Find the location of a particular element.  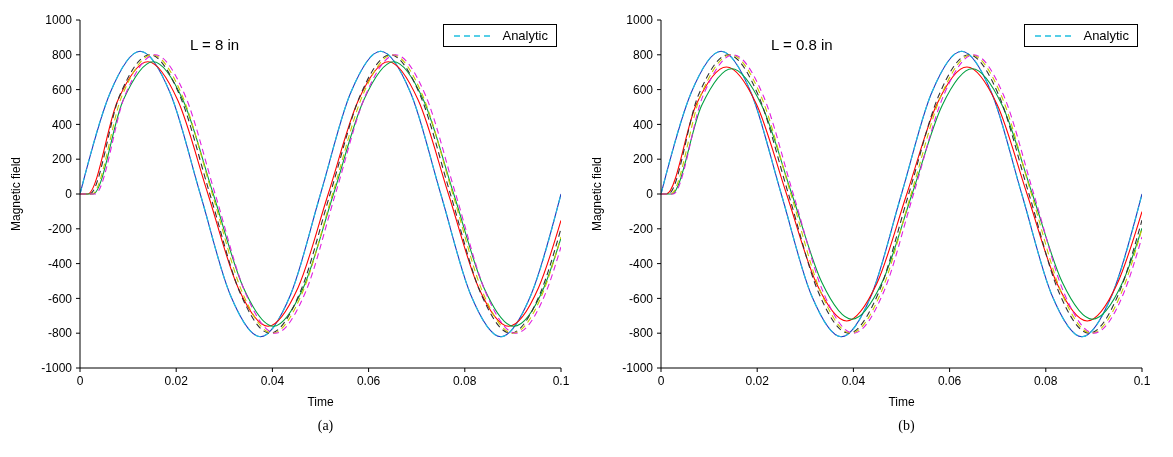

annotation: L = 8 in is located at coordinates (215, 44).